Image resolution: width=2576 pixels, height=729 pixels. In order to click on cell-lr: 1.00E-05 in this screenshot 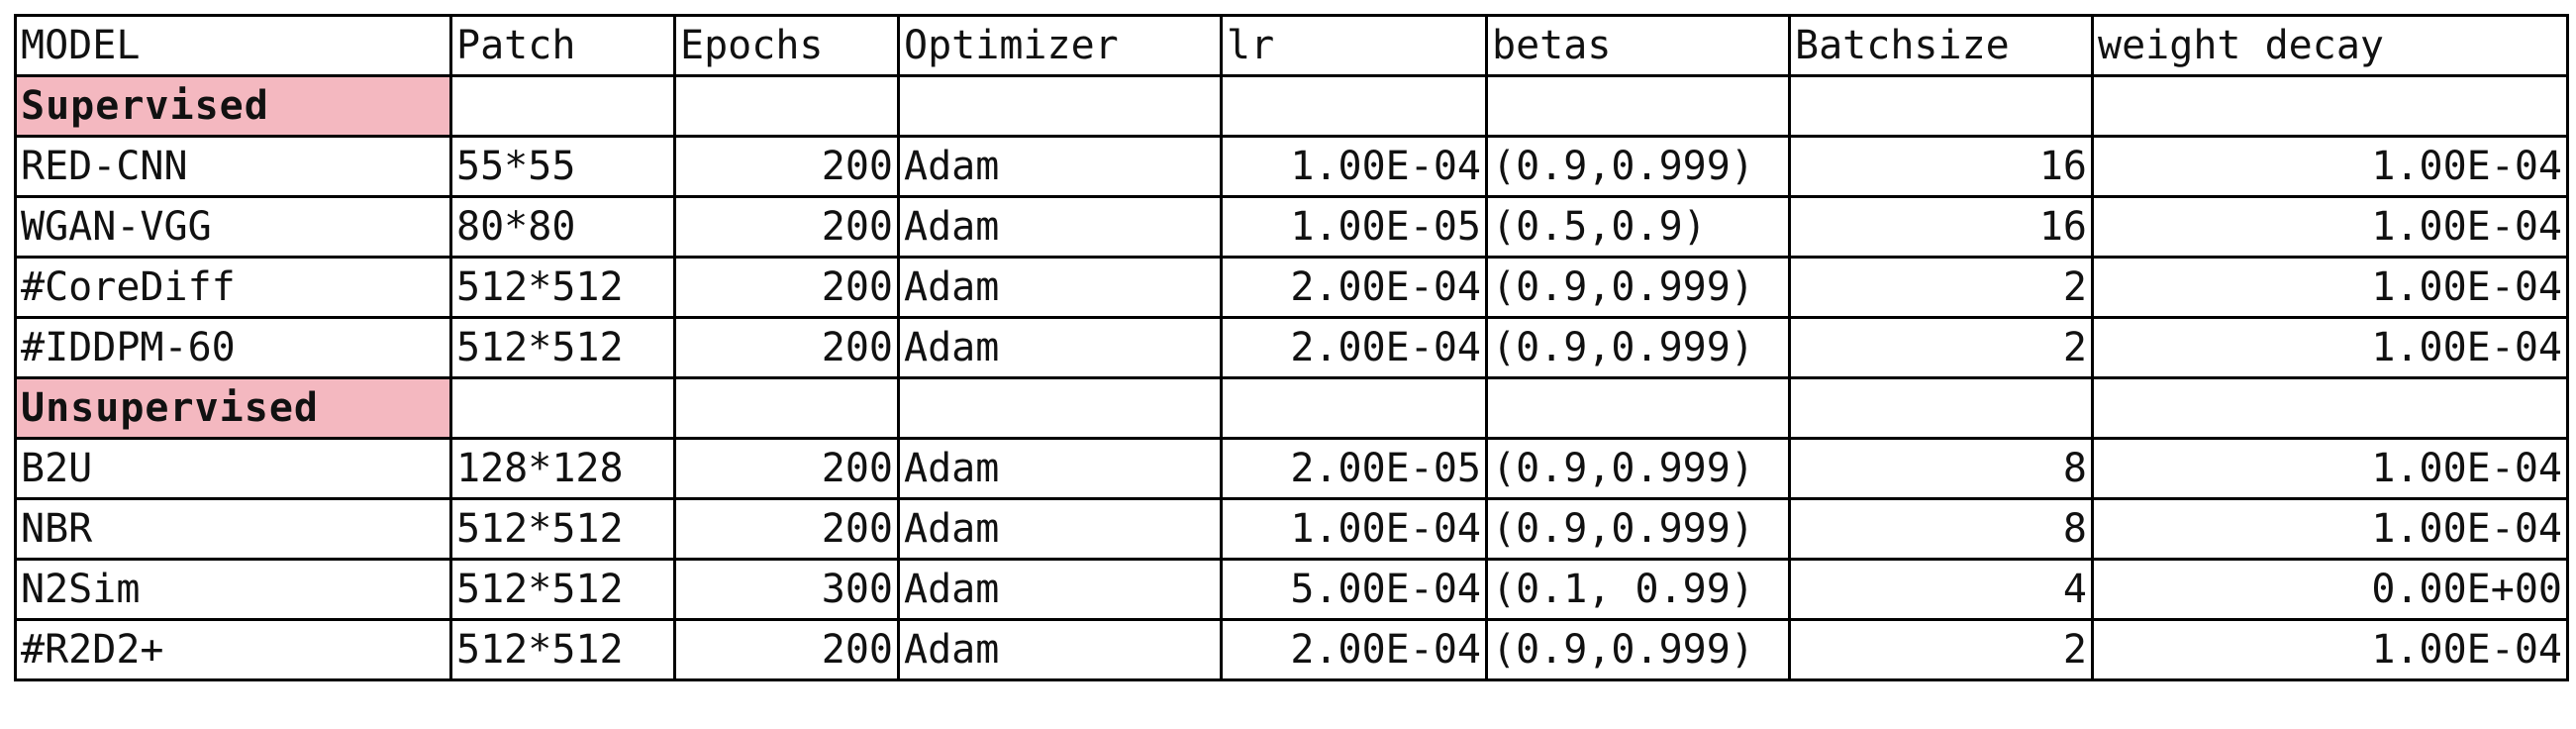, I will do `click(1354, 227)`.